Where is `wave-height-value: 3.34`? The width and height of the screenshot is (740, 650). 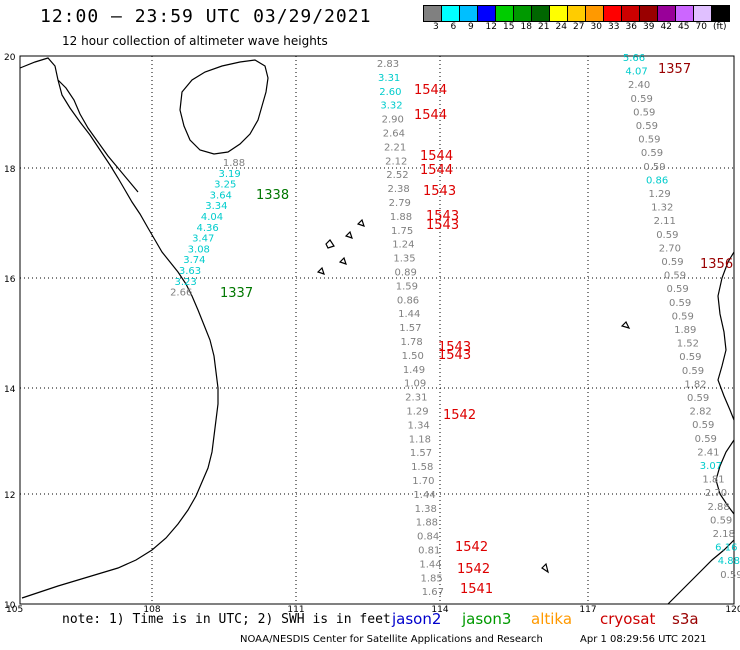
wave-height-value: 3.34 is located at coordinates (216, 206).